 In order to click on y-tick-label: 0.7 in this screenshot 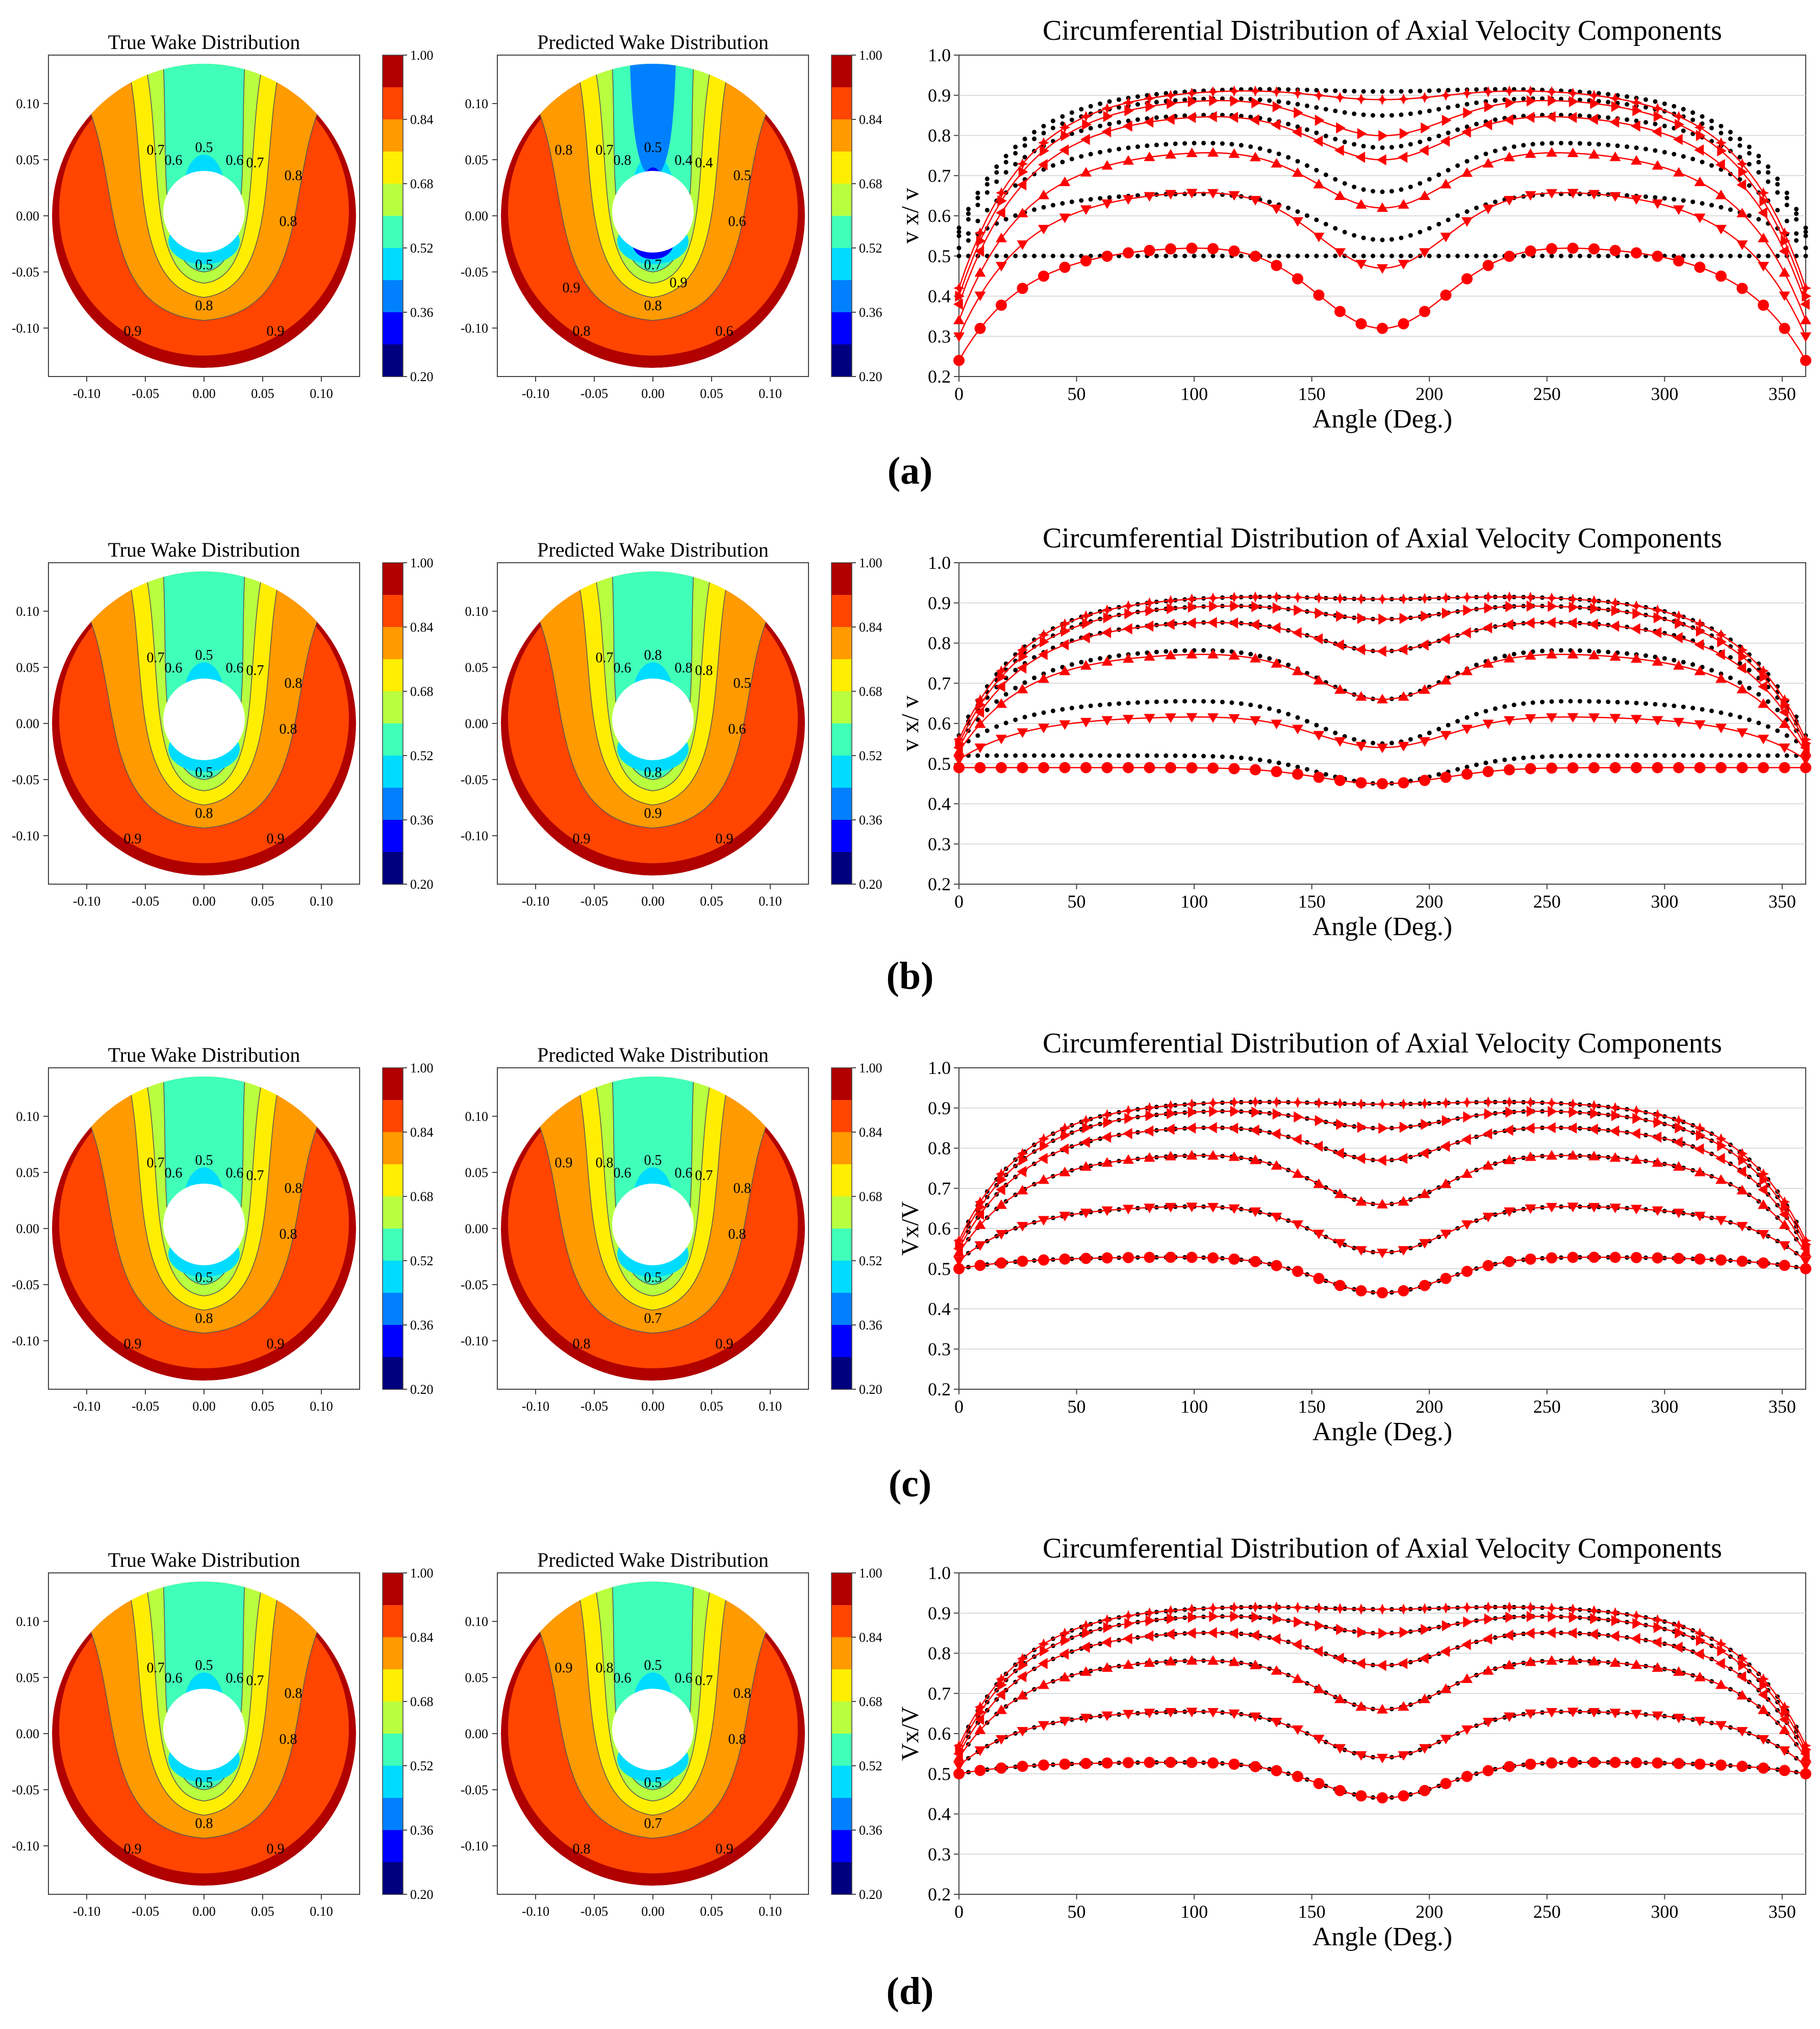, I will do `click(939, 1694)`.